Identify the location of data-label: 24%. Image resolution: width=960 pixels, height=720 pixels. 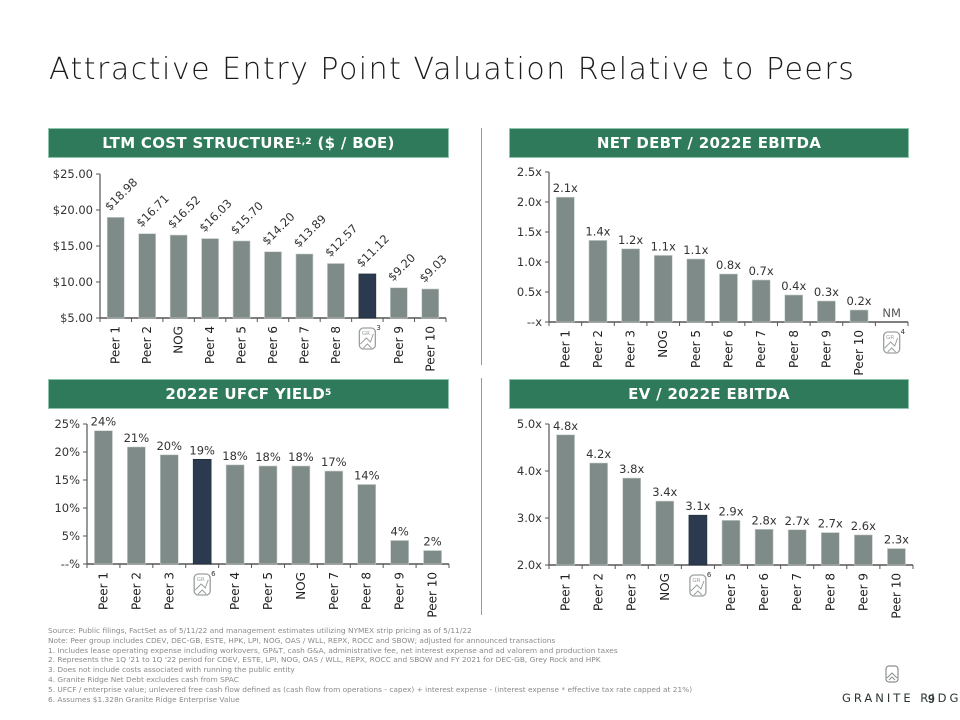
(104, 422).